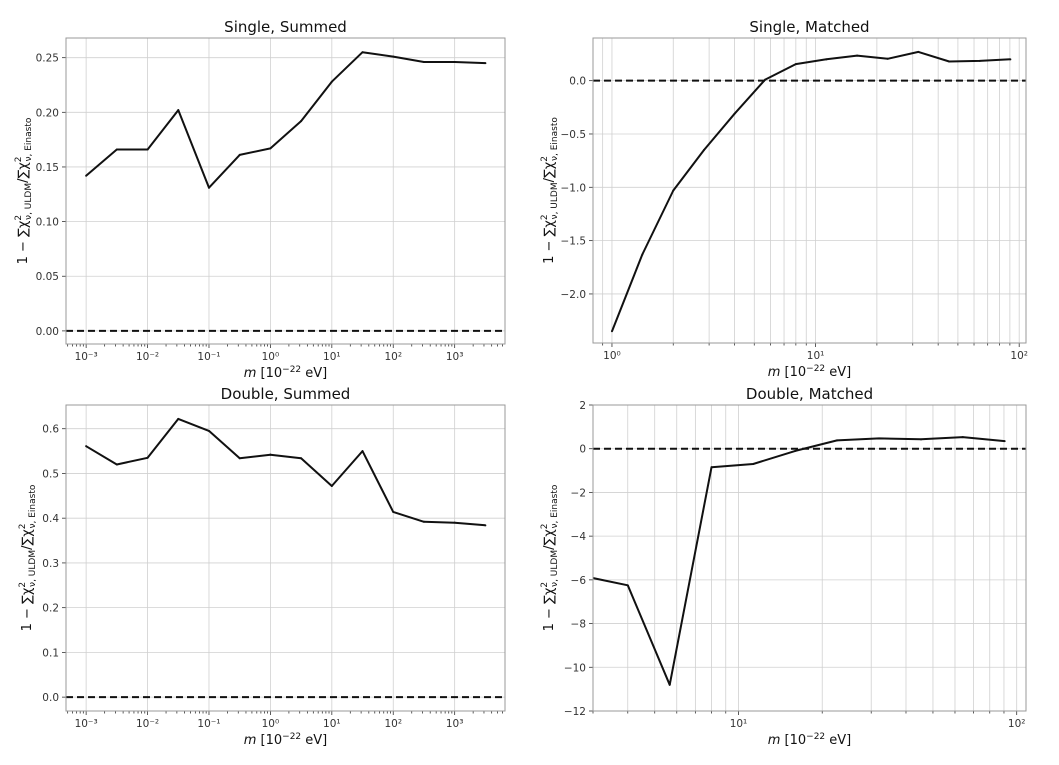 Image resolution: width=1059 pixels, height=765 pixels. I want to click on subplot-title: Single, Summed, so click(285, 27).